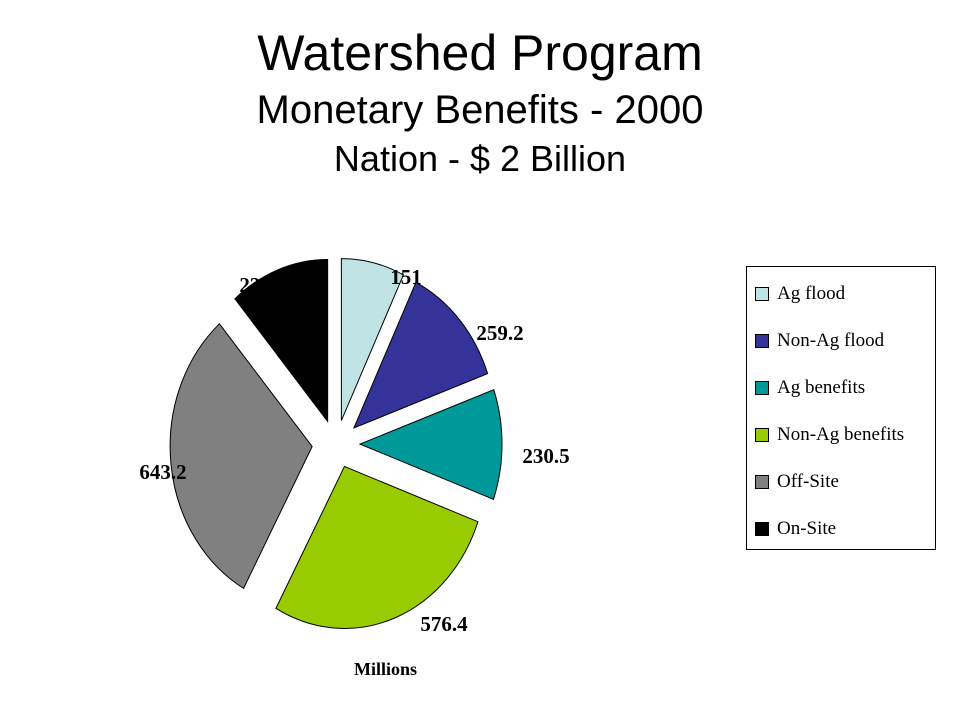 This screenshot has height=720, width=960. Describe the element at coordinates (241, 456) in the screenshot. I see `pie-slice-off-site` at that location.